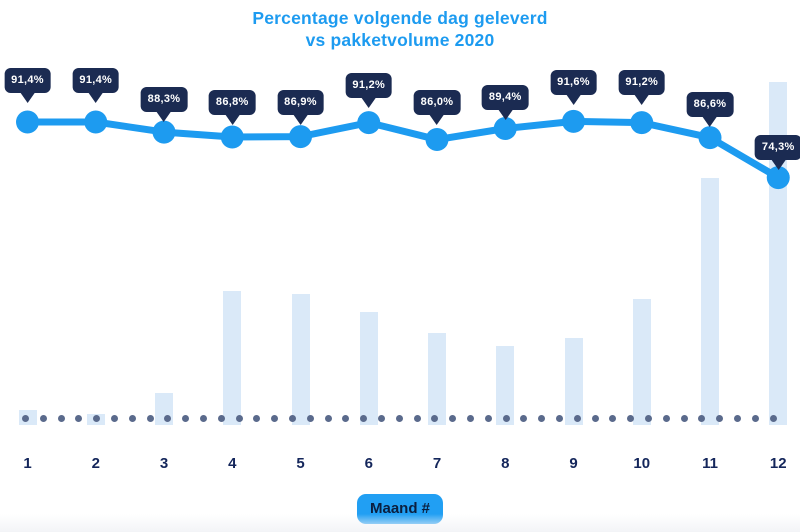 The height and width of the screenshot is (532, 800). What do you see at coordinates (710, 463) in the screenshot?
I see `x-axis-label-month-11: 11` at bounding box center [710, 463].